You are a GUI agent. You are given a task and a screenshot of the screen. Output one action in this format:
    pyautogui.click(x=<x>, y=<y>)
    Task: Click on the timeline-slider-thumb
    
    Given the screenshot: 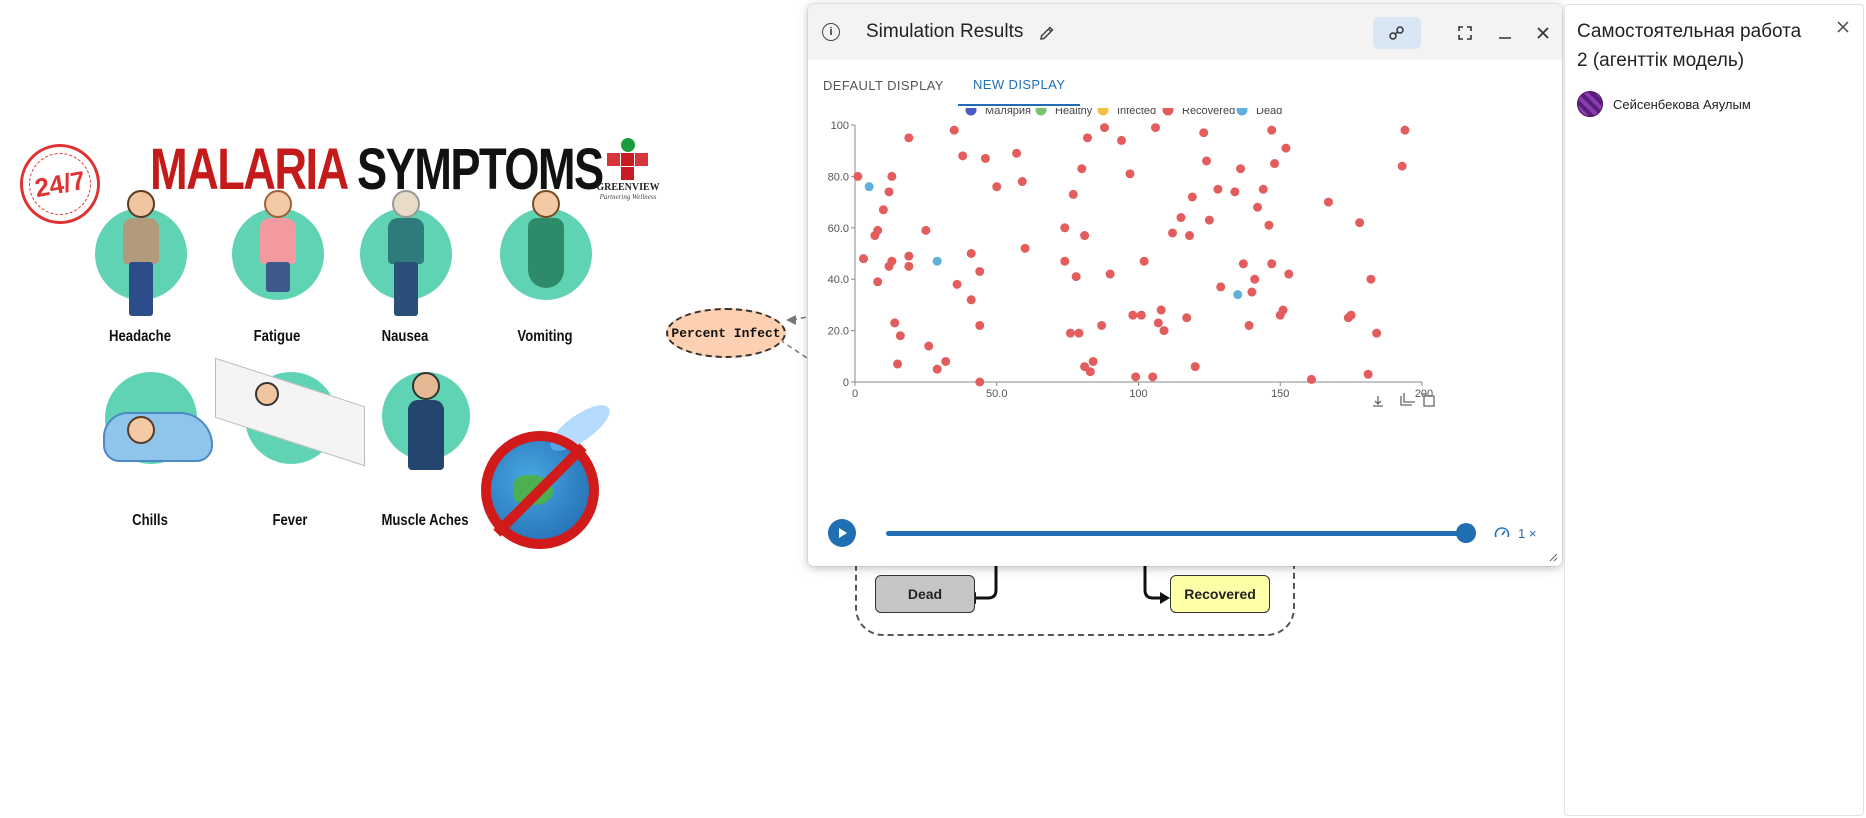 What is the action you would take?
    pyautogui.click(x=1466, y=533)
    